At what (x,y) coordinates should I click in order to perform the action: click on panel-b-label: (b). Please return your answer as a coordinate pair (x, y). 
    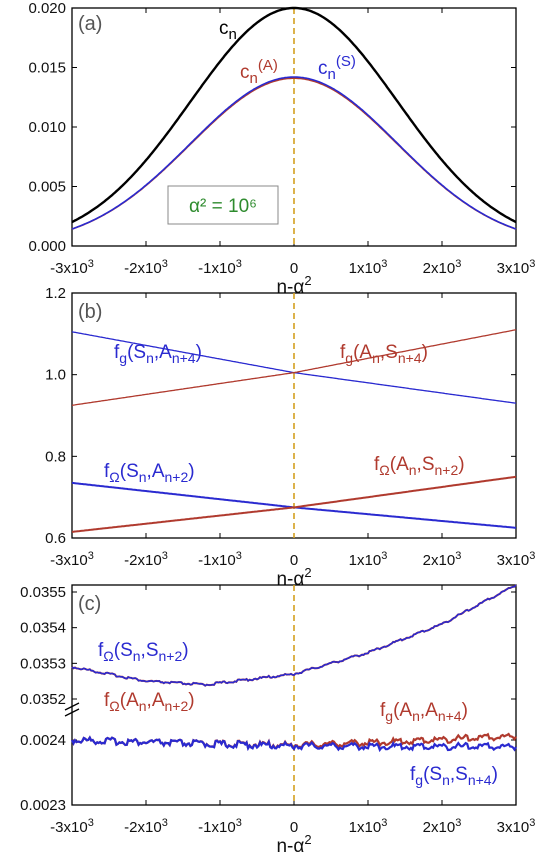
    Looking at the image, I should click on (90, 312).